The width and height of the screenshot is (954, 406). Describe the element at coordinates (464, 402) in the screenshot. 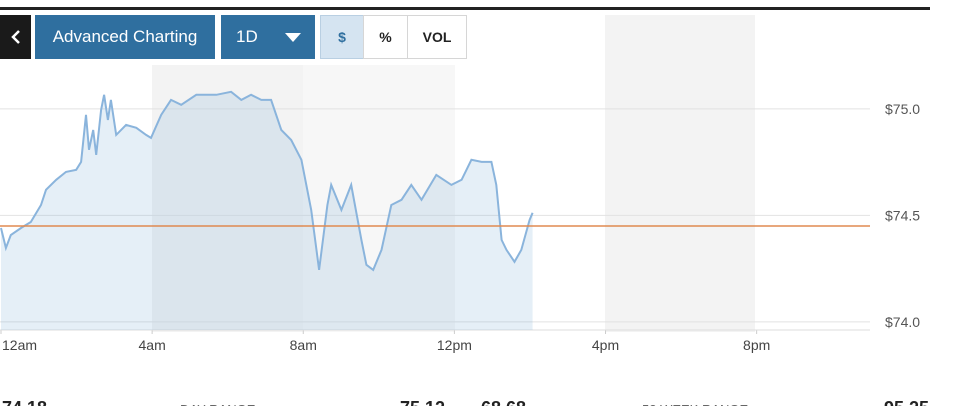

I see `stat-text: —` at that location.